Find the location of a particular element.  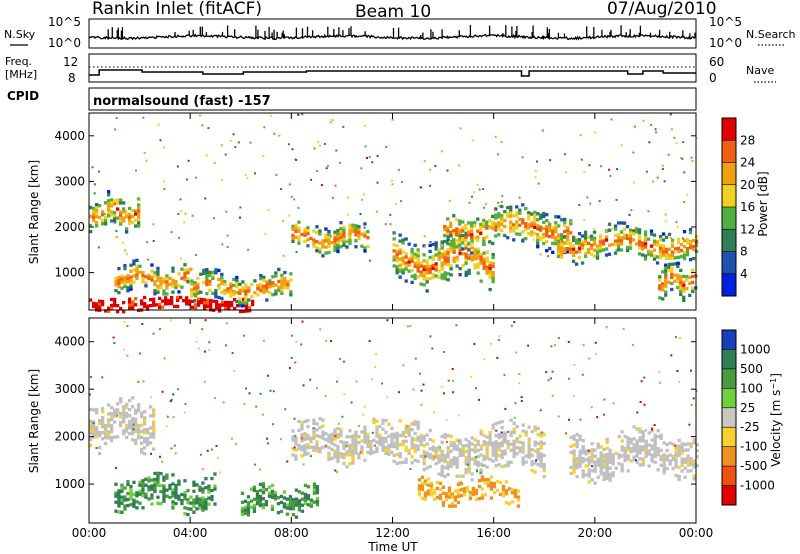

freq-label: Freq. is located at coordinates (18, 61).